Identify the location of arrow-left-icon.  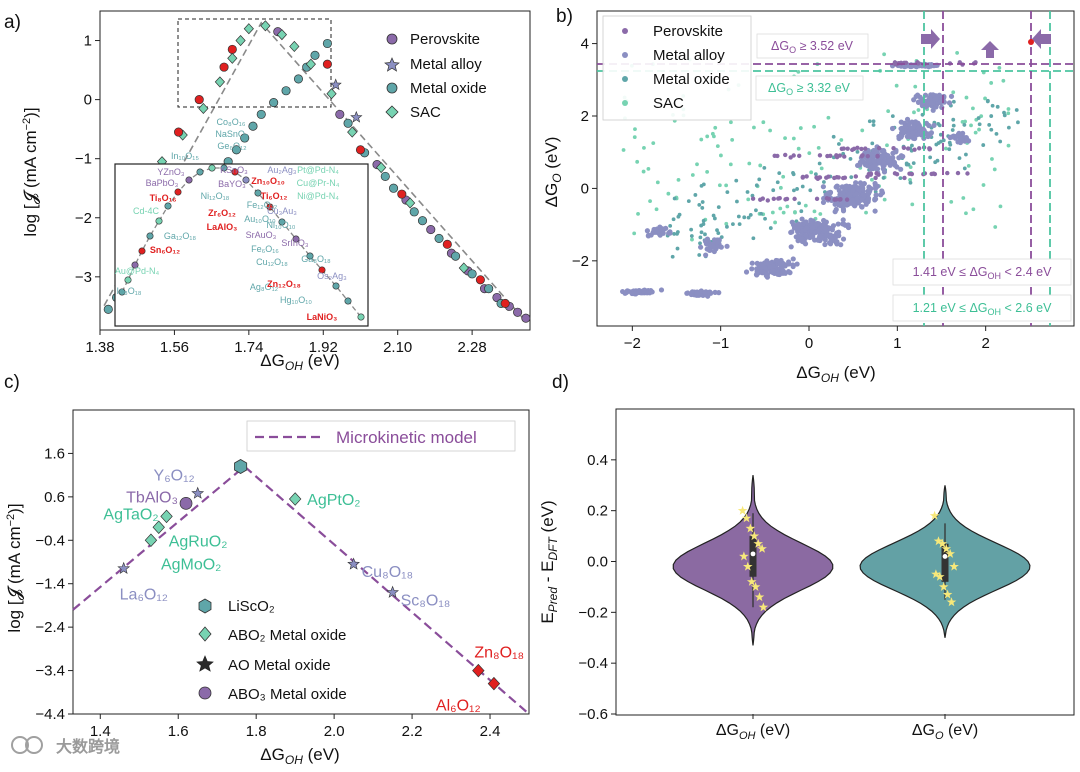
(1041, 39).